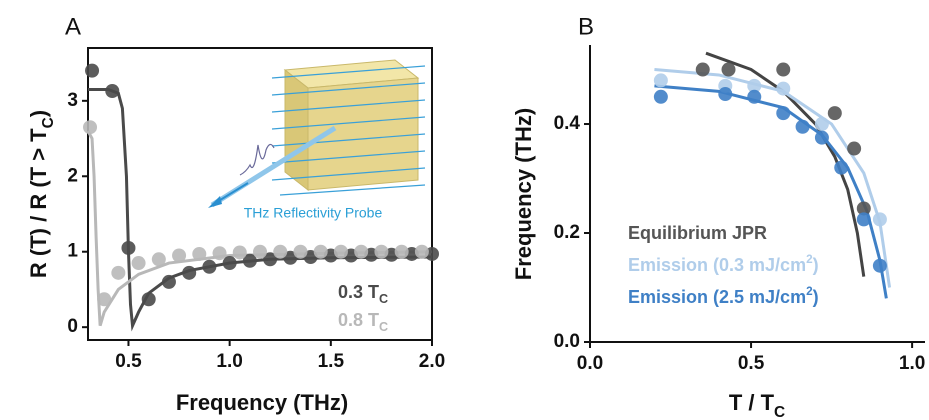 The width and height of the screenshot is (929, 420). Describe the element at coordinates (72, 326) in the screenshot. I see `y-tick-label: 0` at that location.